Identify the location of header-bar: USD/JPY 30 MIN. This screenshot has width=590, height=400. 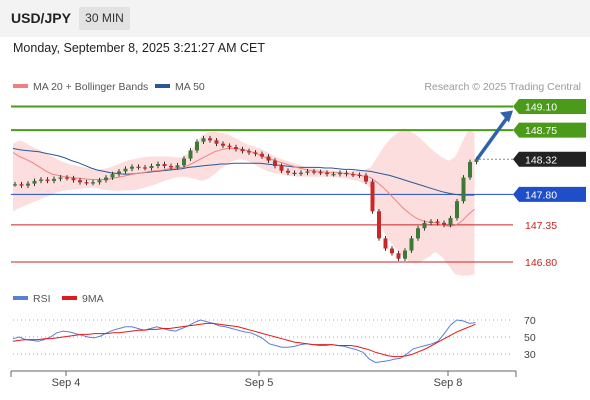
(295, 18).